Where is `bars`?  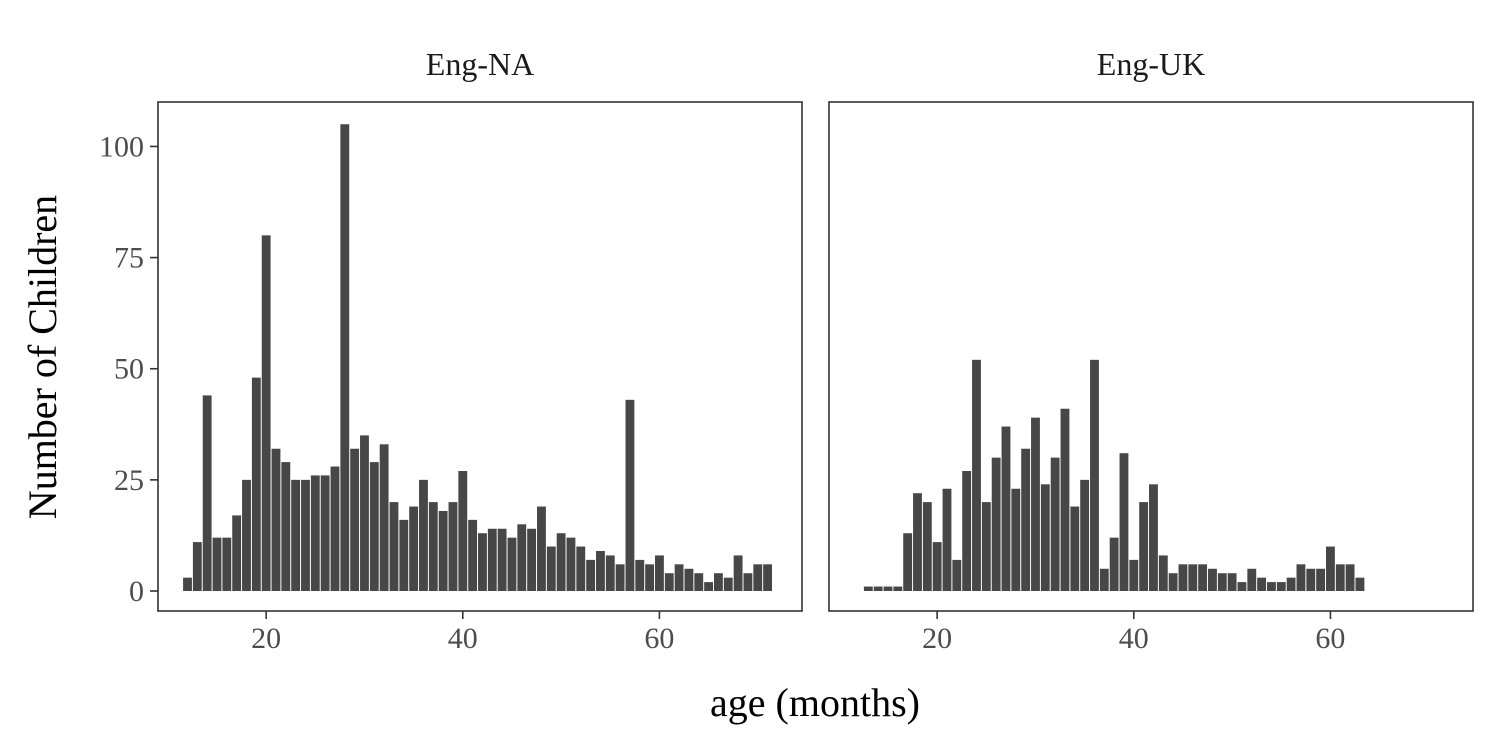 bars is located at coordinates (1114, 475).